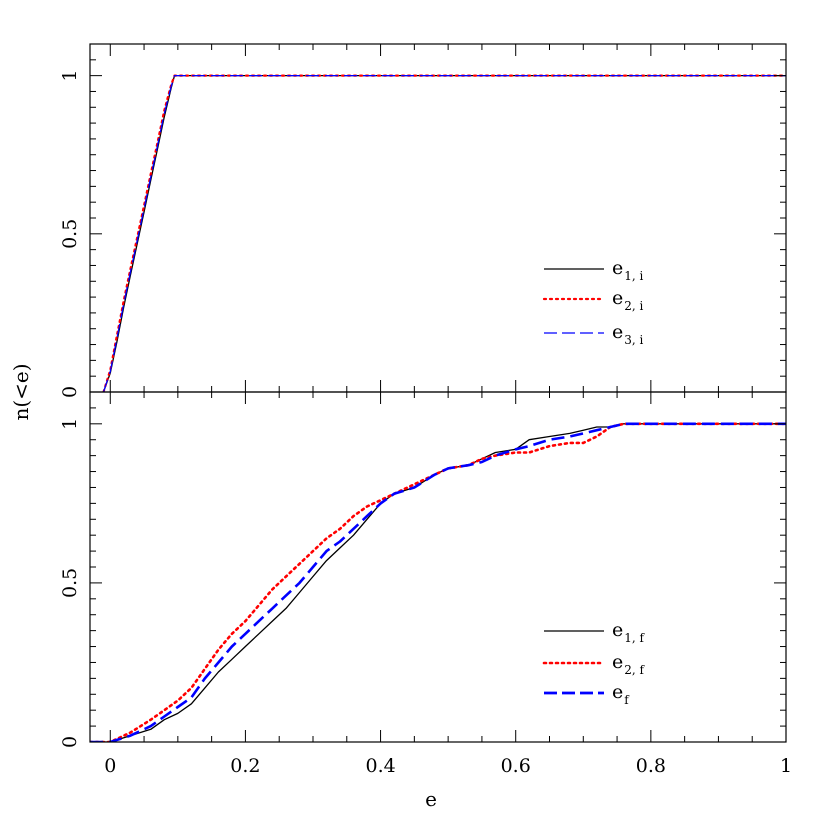  What do you see at coordinates (628, 334) in the screenshot?
I see `legend-label-top-3: e3, i` at bounding box center [628, 334].